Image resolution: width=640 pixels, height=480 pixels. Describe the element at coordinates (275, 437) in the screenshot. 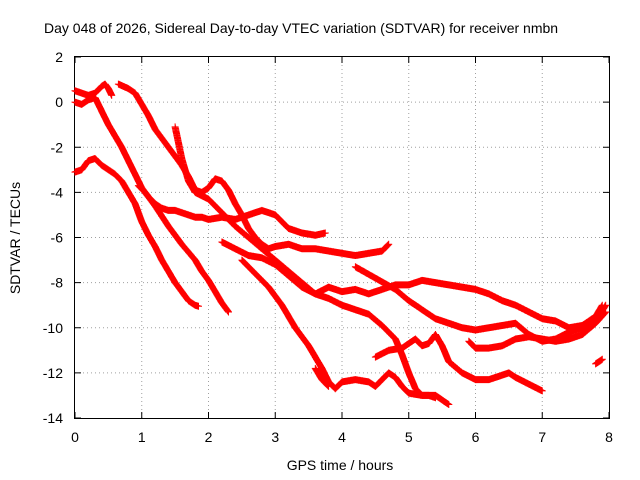

I see `x-tick-label: 3` at that location.